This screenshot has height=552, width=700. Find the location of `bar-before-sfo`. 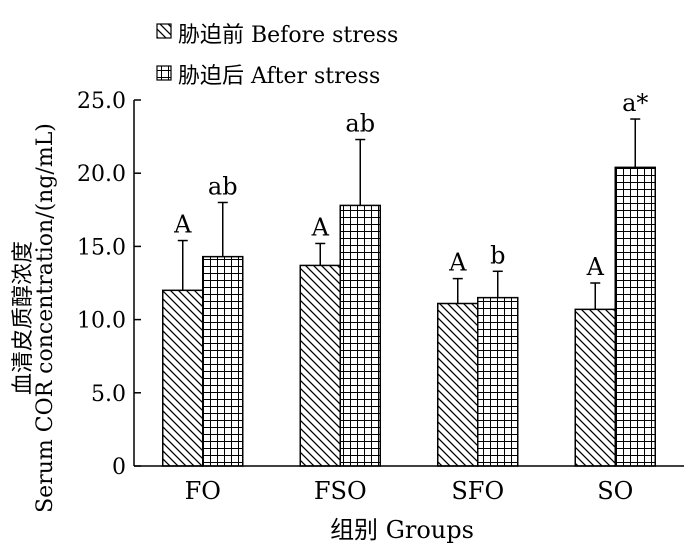

bar-before-sfo is located at coordinates (458, 384).